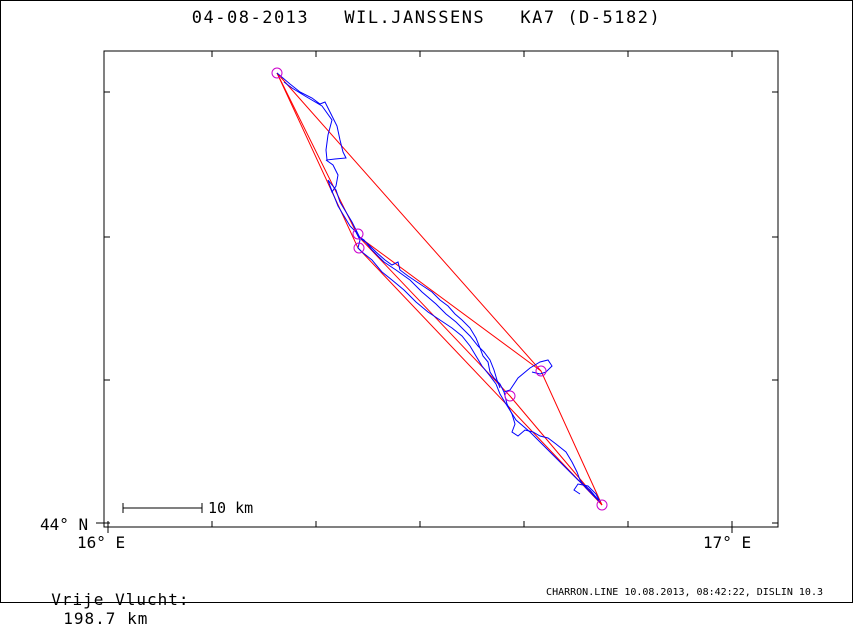  I want to click on track-segment-east-loop, so click(528, 376).